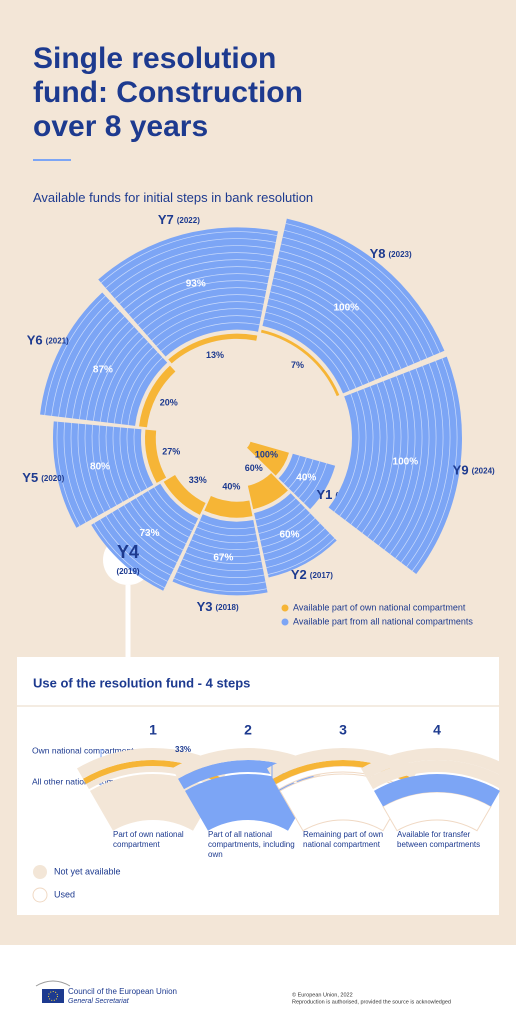  I want to click on year-label: Y3 (2018), so click(218, 607).